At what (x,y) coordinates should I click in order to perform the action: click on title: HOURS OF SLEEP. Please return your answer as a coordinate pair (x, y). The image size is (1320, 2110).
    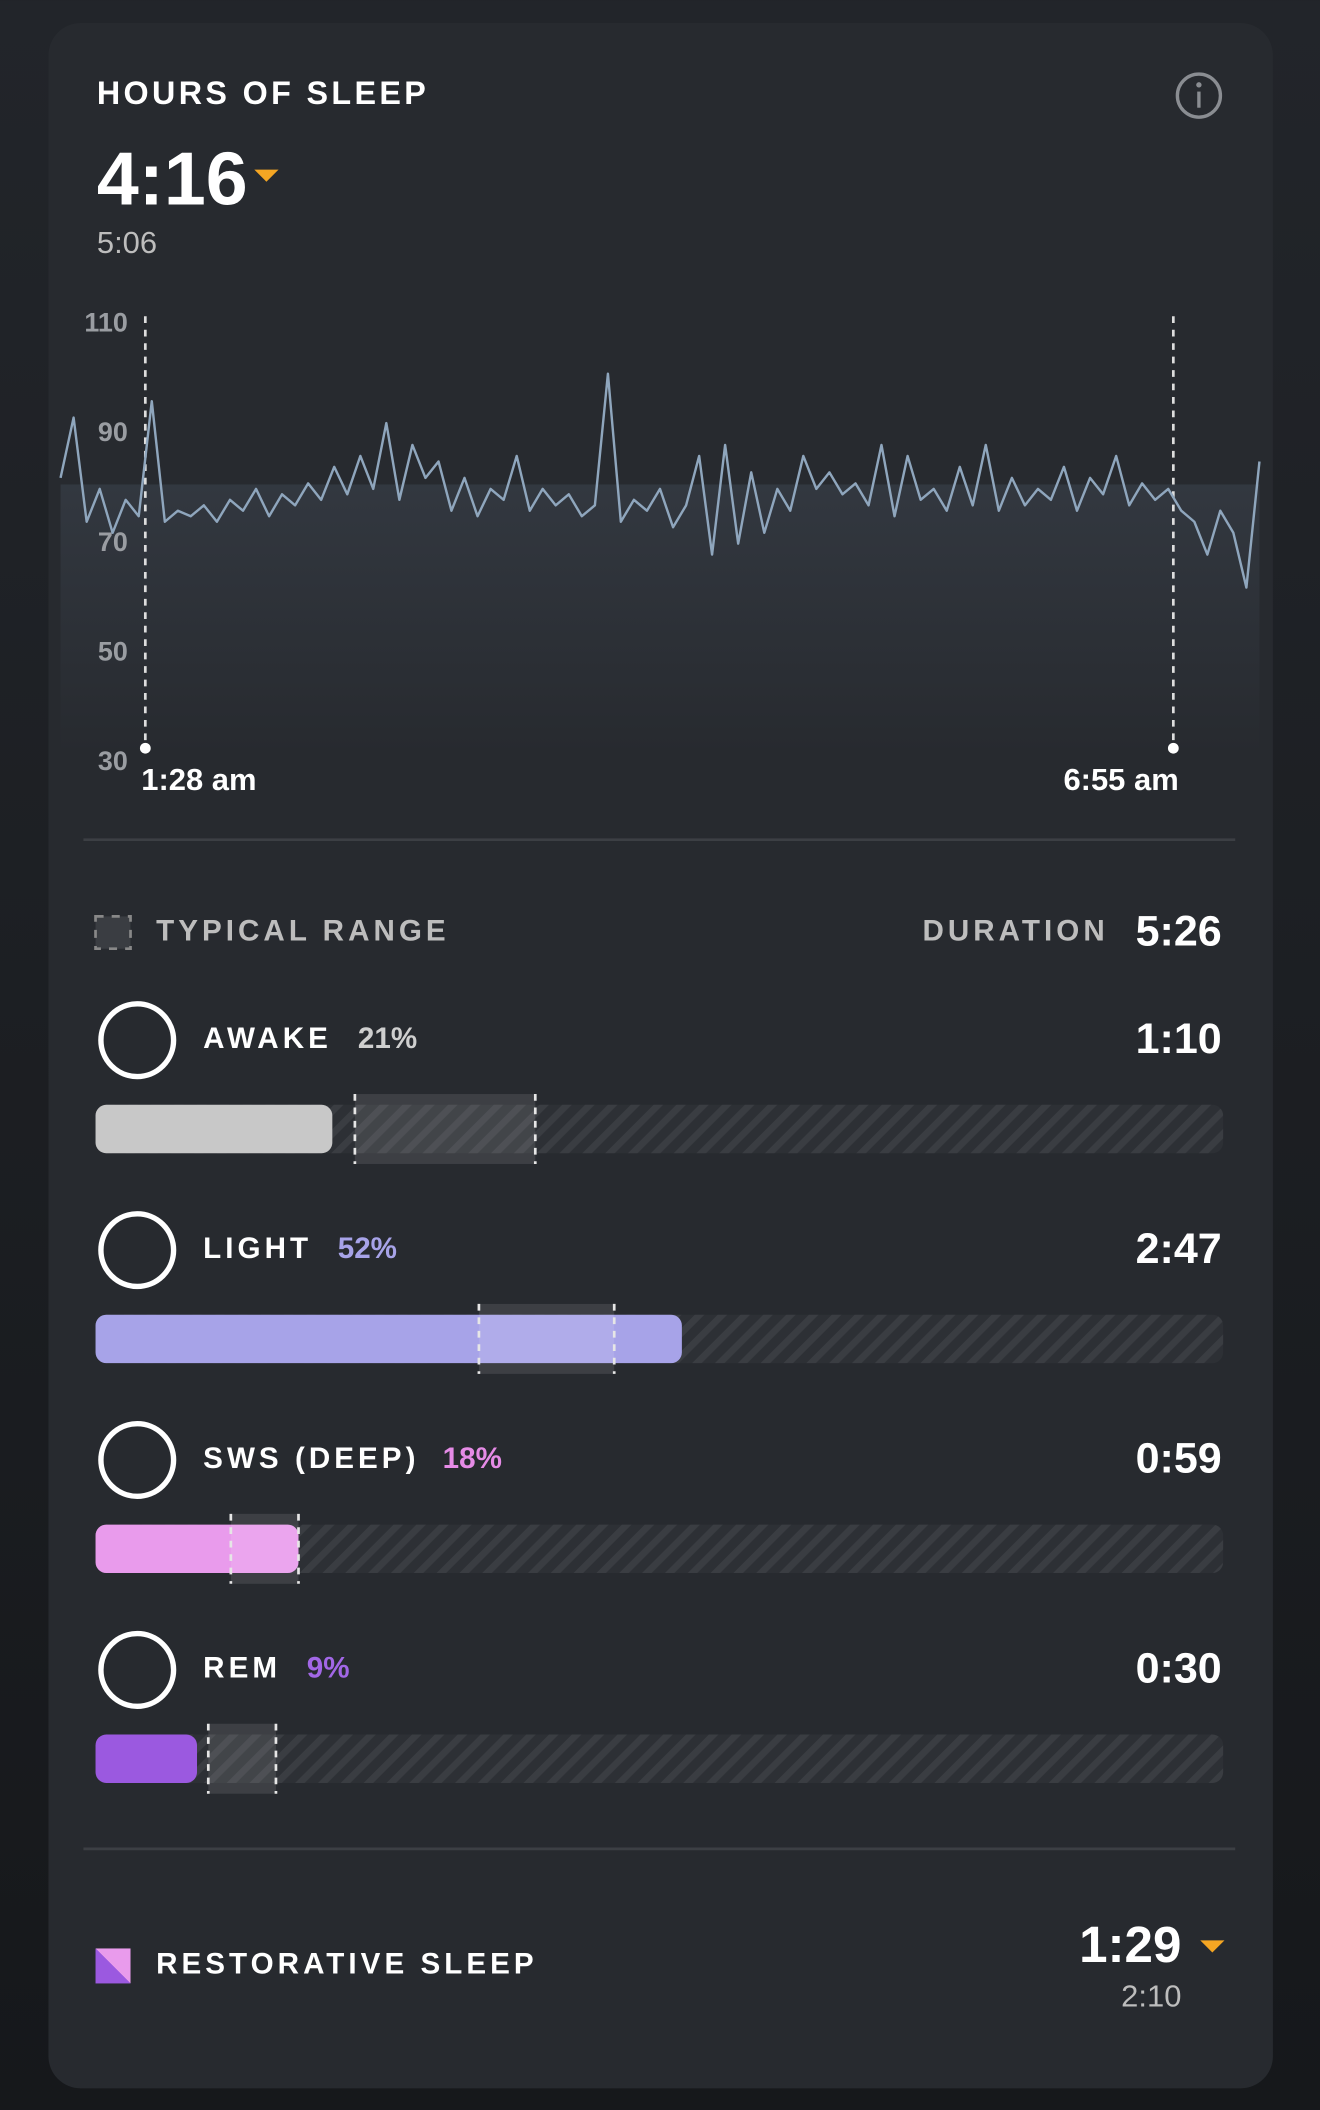
    Looking at the image, I should click on (263, 93).